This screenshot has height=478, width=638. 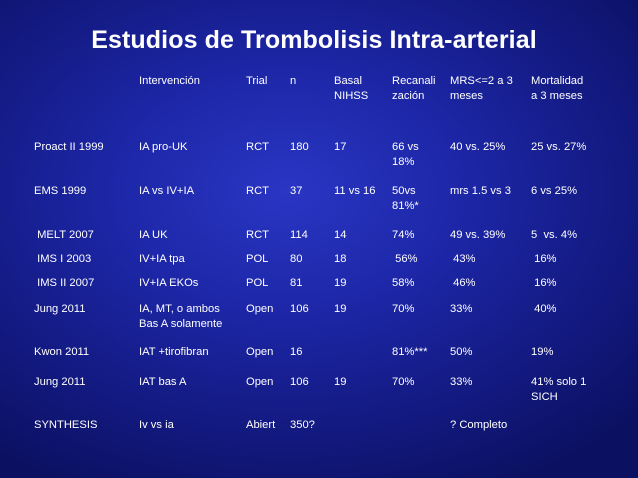 I want to click on column-header-intervention: Intervención, so click(x=169, y=81).